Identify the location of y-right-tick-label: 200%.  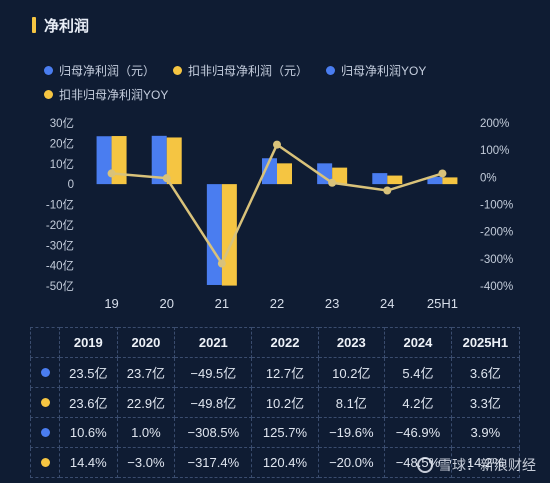
(494, 124).